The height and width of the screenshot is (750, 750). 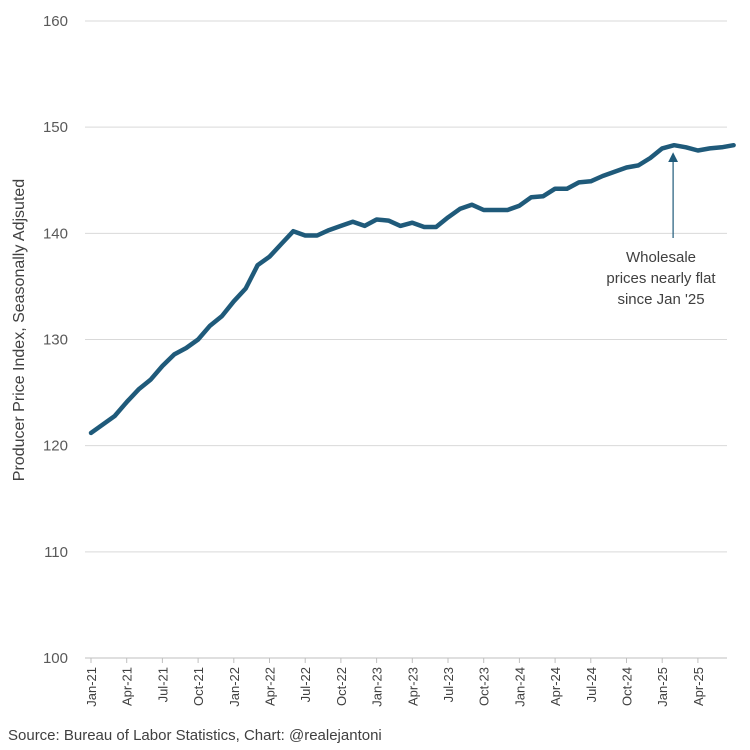 I want to click on annotation-text: since Jan '25, so click(x=660, y=299).